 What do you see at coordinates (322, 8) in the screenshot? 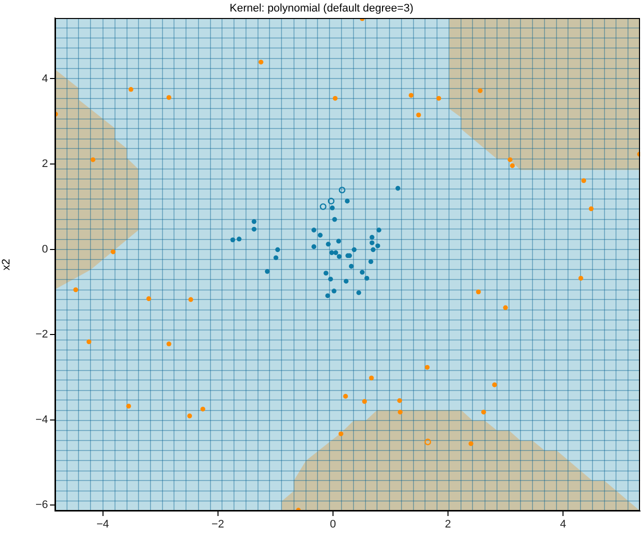
I see `chart-title: Kernel: polynomial (default degree=3)` at bounding box center [322, 8].